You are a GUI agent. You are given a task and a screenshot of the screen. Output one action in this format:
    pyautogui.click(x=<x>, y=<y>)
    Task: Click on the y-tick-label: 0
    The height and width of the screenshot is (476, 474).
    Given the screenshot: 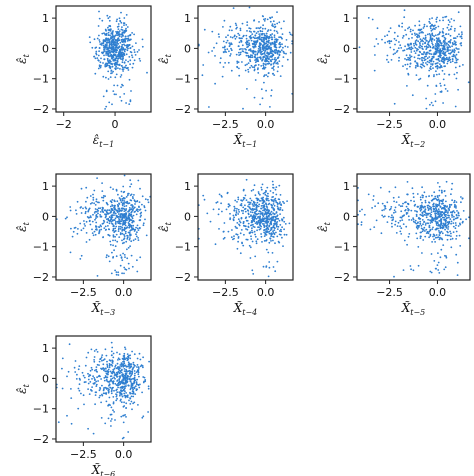 What is the action you would take?
    pyautogui.click(x=45, y=216)
    